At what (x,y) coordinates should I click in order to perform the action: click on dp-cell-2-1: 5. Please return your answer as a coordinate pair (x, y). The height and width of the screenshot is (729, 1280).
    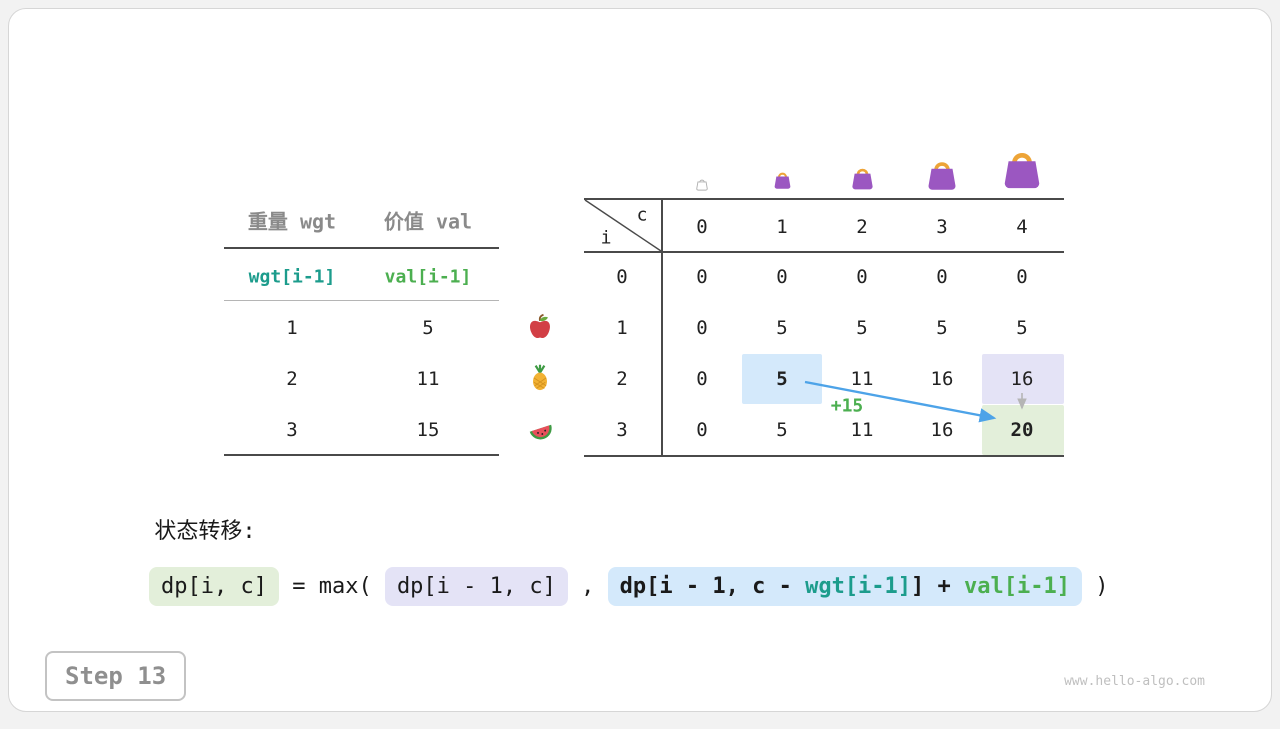
    Looking at the image, I should click on (782, 379).